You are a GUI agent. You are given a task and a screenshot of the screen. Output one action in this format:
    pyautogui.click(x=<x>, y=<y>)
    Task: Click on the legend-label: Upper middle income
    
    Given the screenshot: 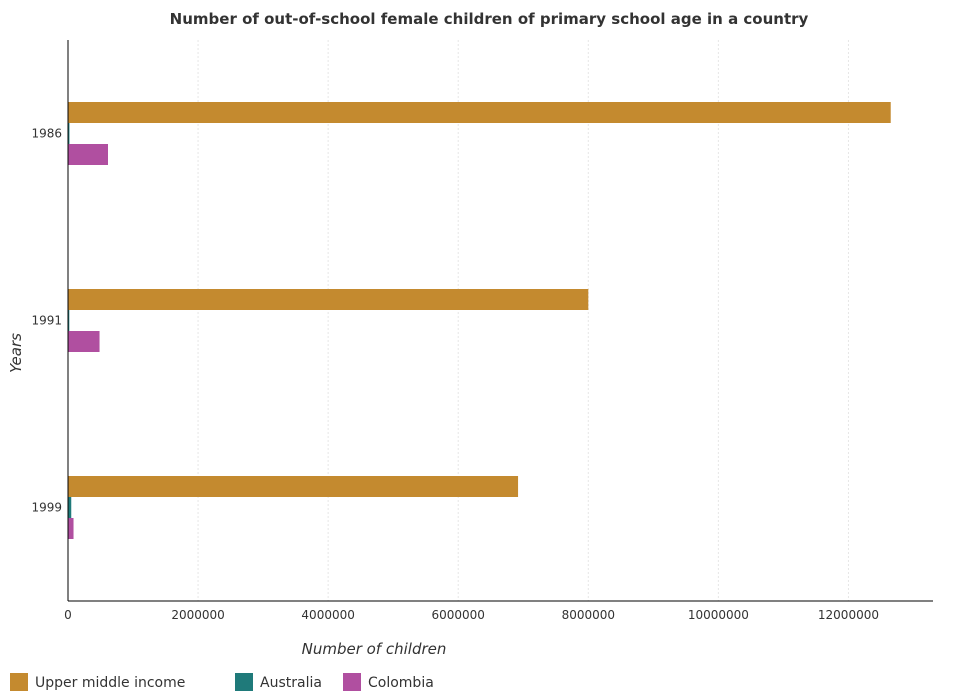 What is the action you would take?
    pyautogui.click(x=110, y=683)
    